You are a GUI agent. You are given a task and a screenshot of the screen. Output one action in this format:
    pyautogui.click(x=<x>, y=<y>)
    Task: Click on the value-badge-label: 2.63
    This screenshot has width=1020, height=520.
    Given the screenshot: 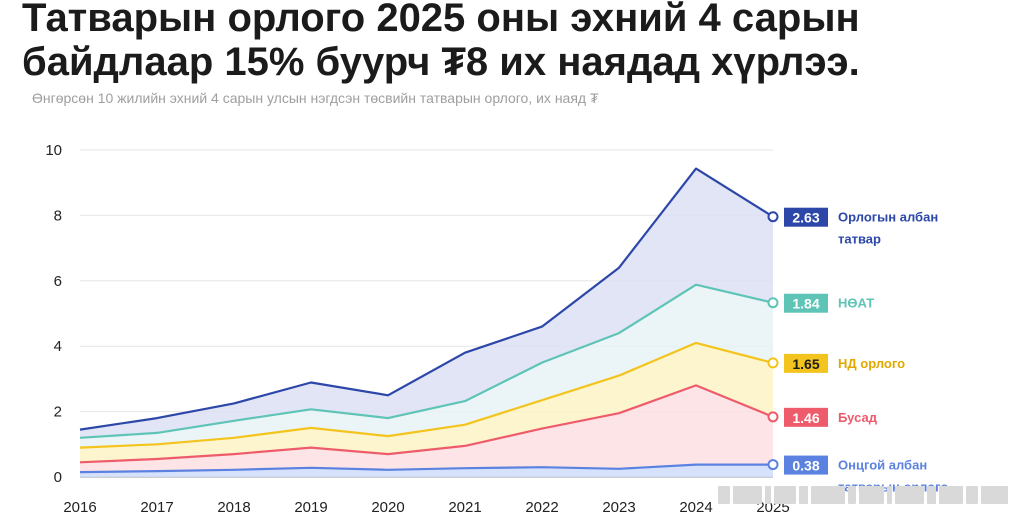 What is the action you would take?
    pyautogui.click(x=805, y=218)
    